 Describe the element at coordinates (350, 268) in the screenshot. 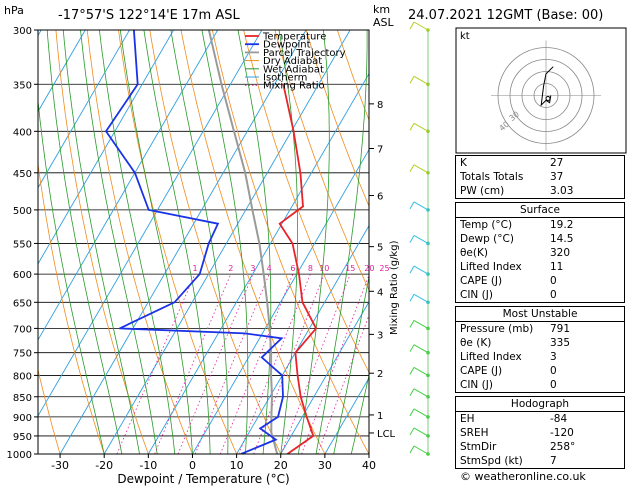

I see `mixing-ratio-label: 15` at that location.